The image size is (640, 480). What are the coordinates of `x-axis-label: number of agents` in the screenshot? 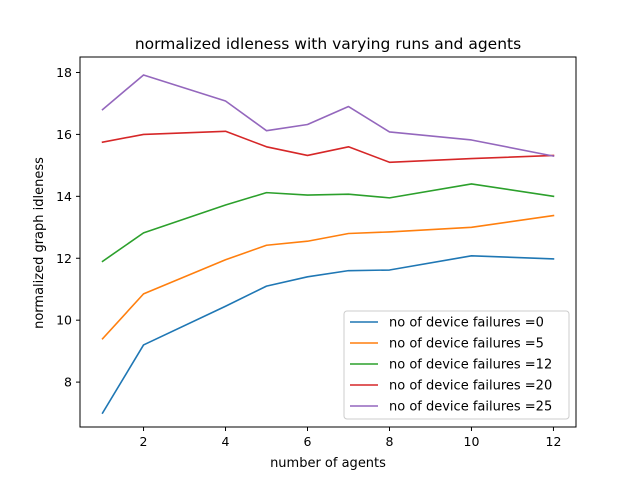 It's located at (328, 463).